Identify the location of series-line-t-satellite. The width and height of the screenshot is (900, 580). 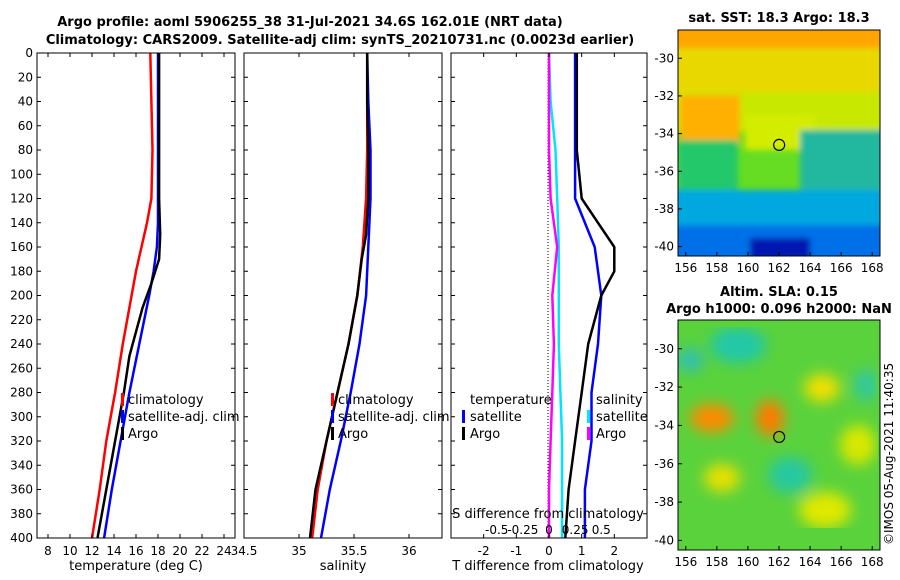
(588, 295).